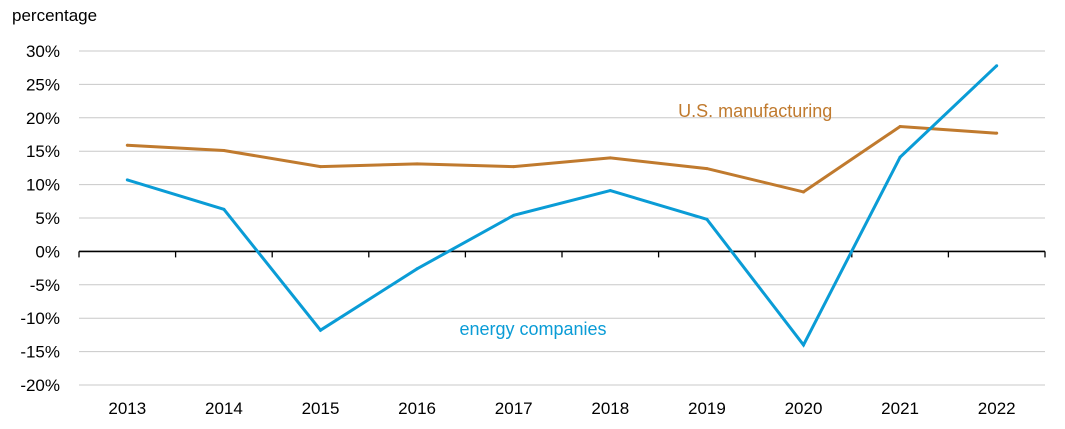 The image size is (1065, 429). I want to click on x-tick-label: 2019, so click(707, 408).